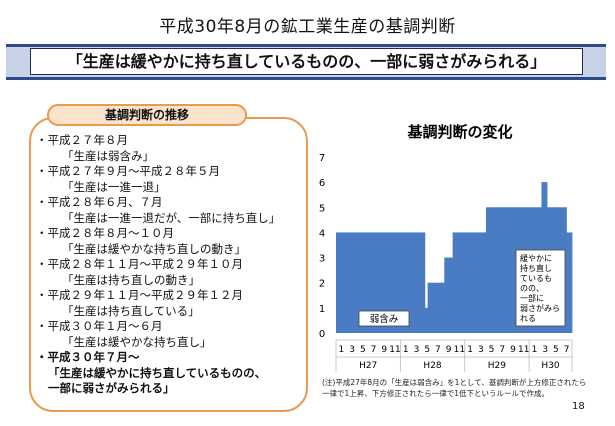  I want to click on history-period: ・平成２９年１１月～平成２９年１２月, so click(139, 295).